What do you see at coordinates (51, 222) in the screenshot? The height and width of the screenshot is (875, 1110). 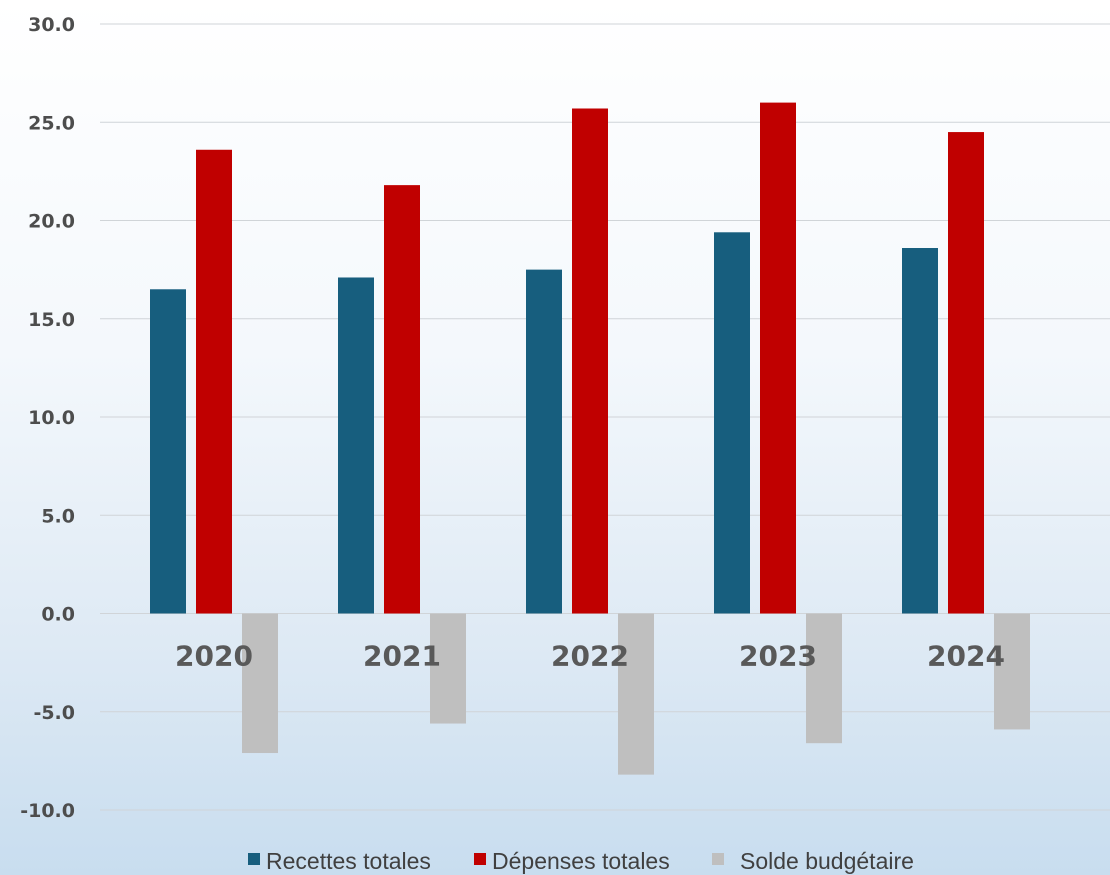 I see `y-tick-label: 20.0` at bounding box center [51, 222].